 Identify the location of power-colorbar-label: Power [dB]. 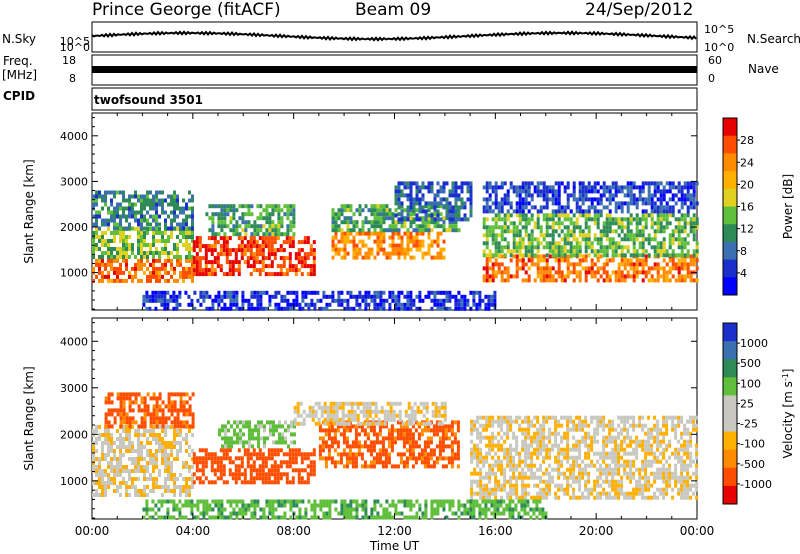
(788, 206).